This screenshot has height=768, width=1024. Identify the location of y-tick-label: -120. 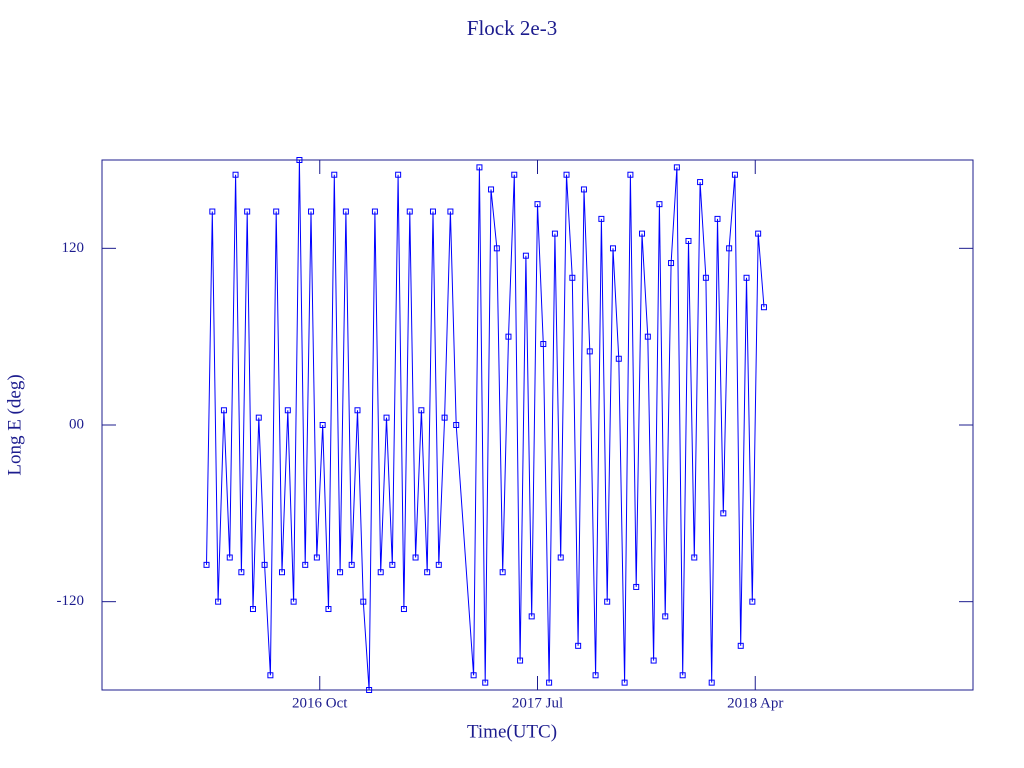
(71, 601).